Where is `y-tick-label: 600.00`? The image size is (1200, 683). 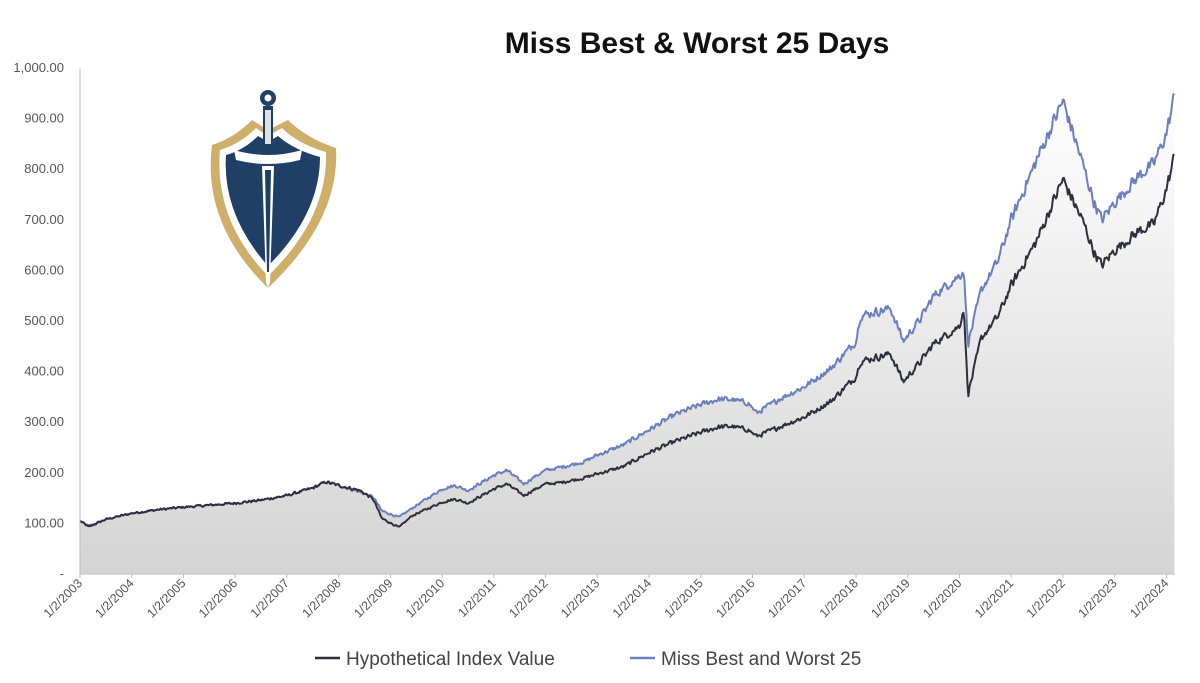 y-tick-label: 600.00 is located at coordinates (44, 269).